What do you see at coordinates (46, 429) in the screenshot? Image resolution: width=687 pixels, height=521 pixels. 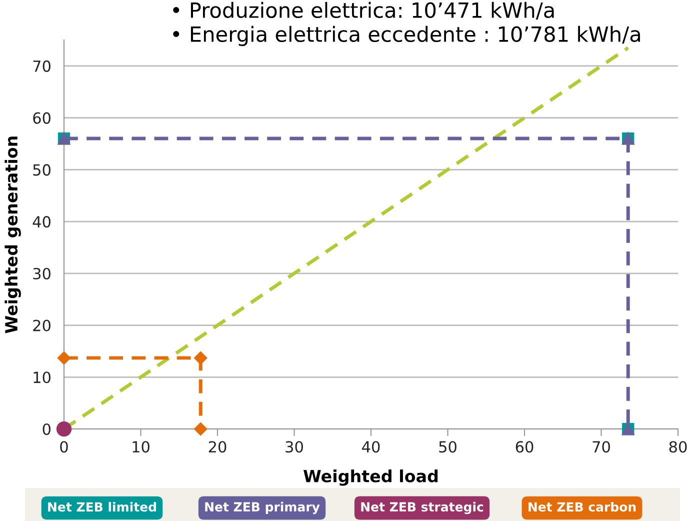 I see `y-tick-label: 0` at bounding box center [46, 429].